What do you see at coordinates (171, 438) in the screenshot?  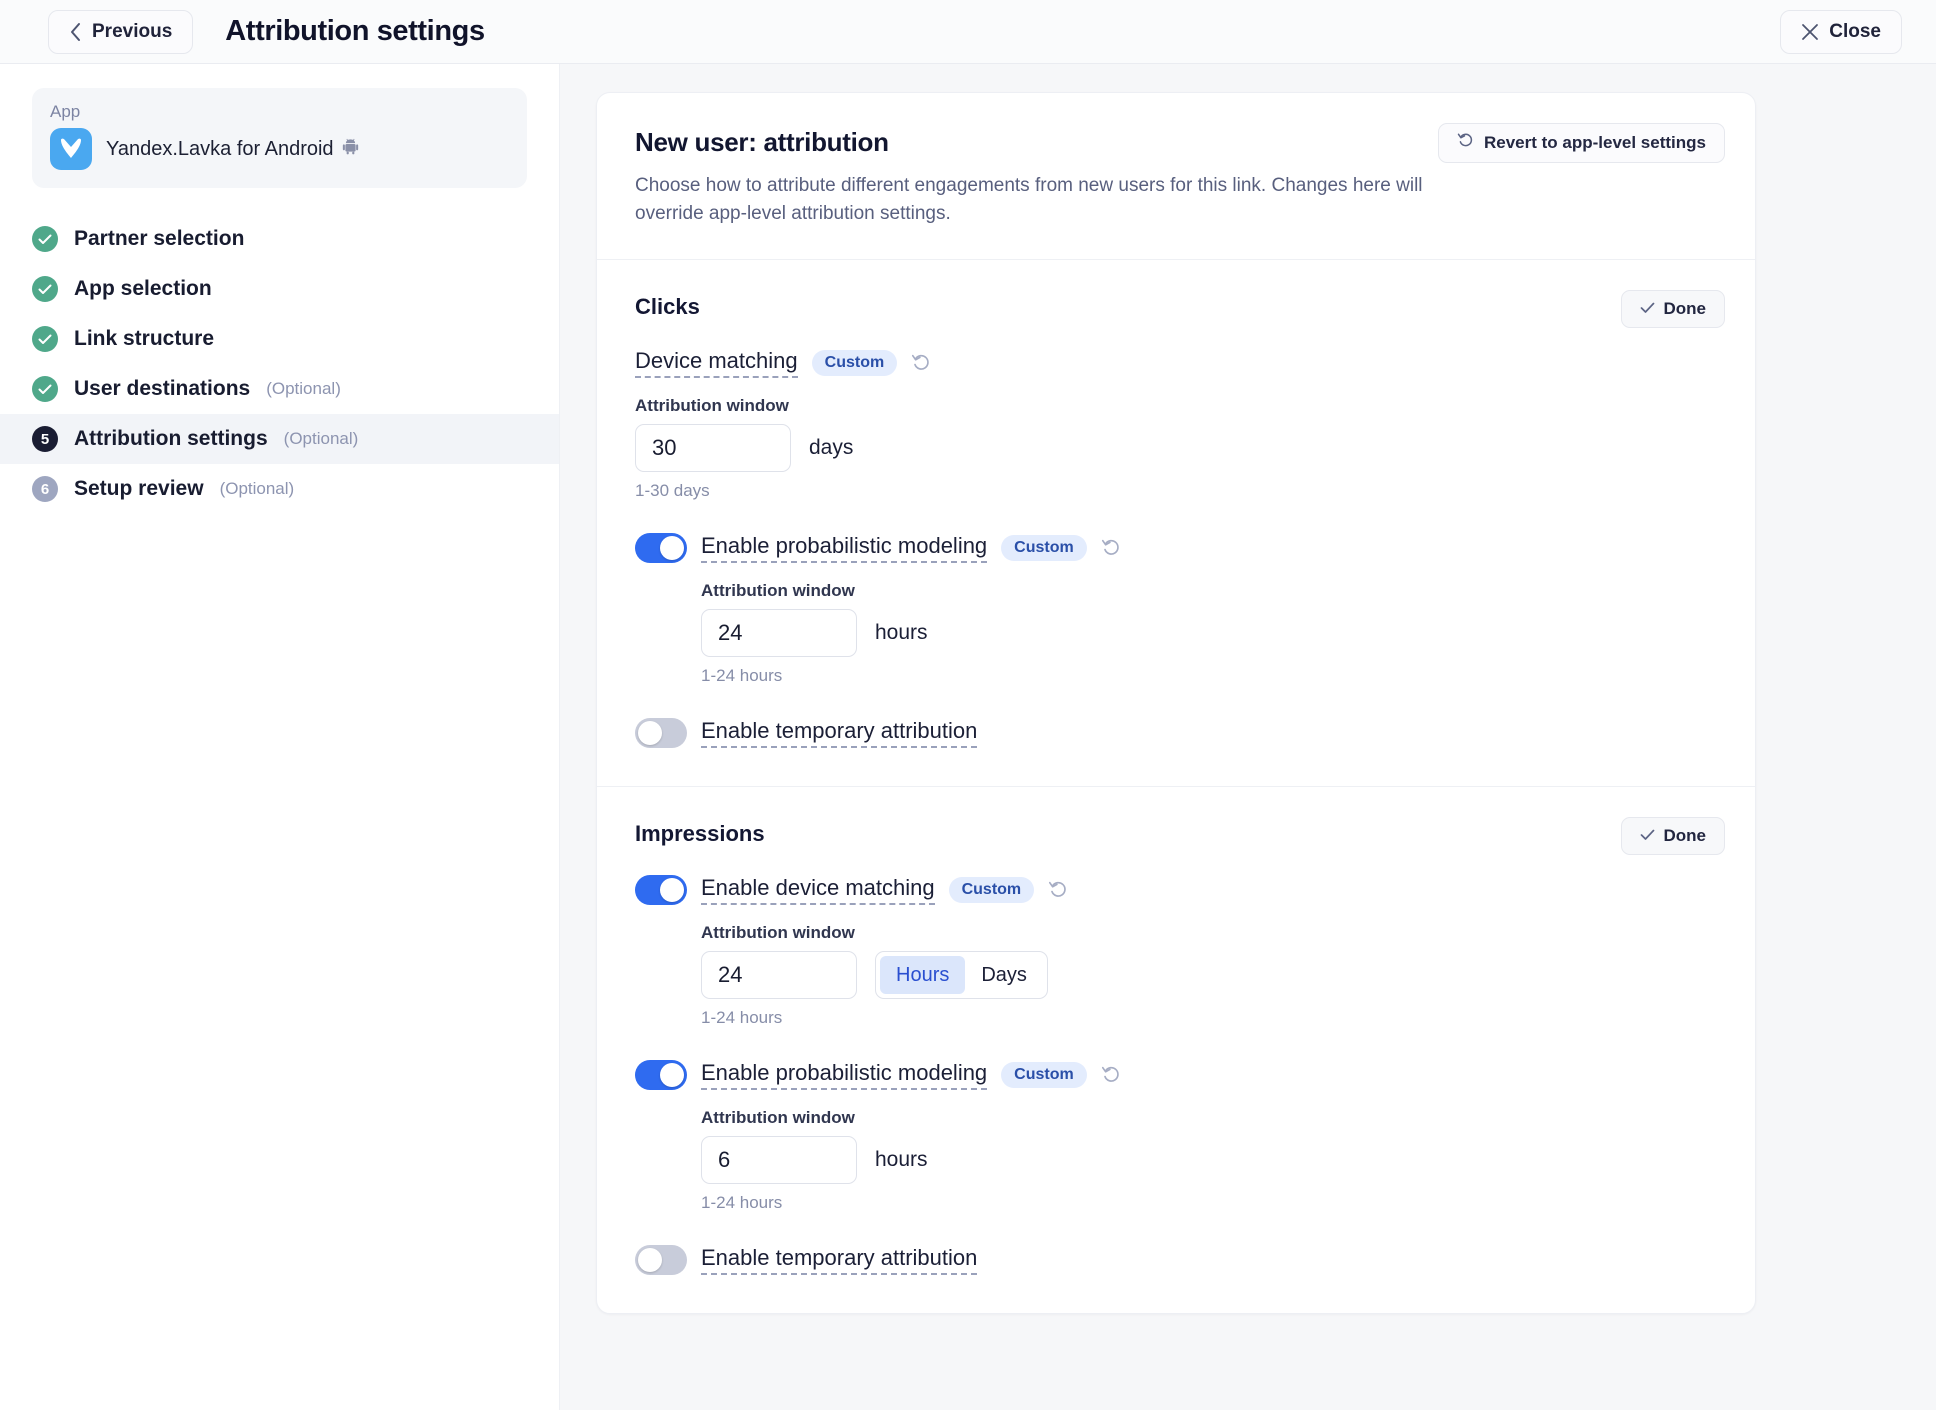 I see `sidebar-step-label: Attribution settings` at bounding box center [171, 438].